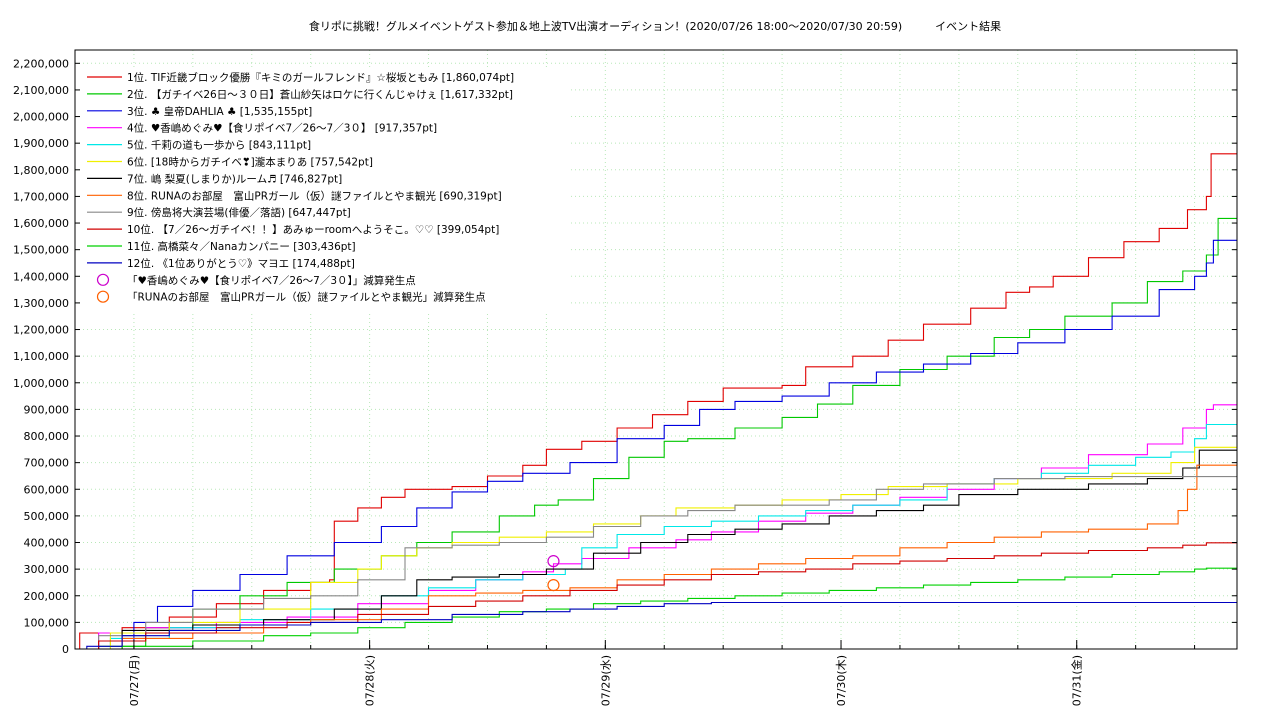 This screenshot has height=720, width=1280. What do you see at coordinates (65, 649) in the screenshot?
I see `y-tick-label: 0` at bounding box center [65, 649].